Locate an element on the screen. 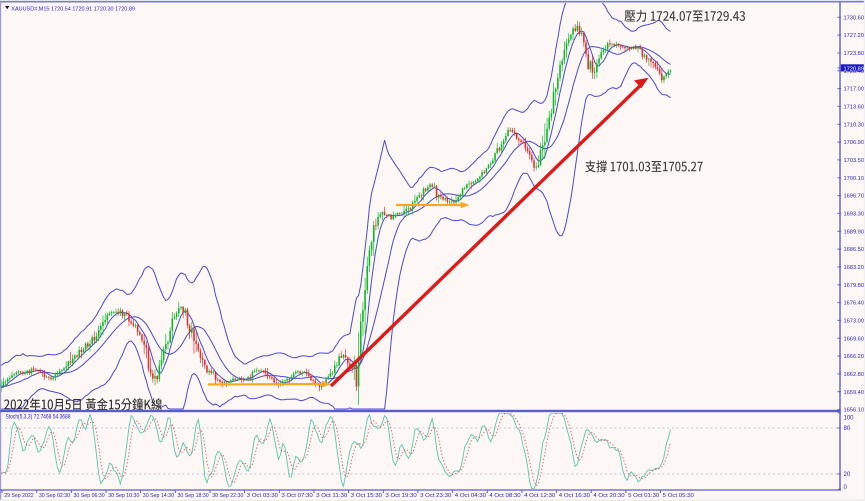  svg-text: 80 is located at coordinates (847, 429).